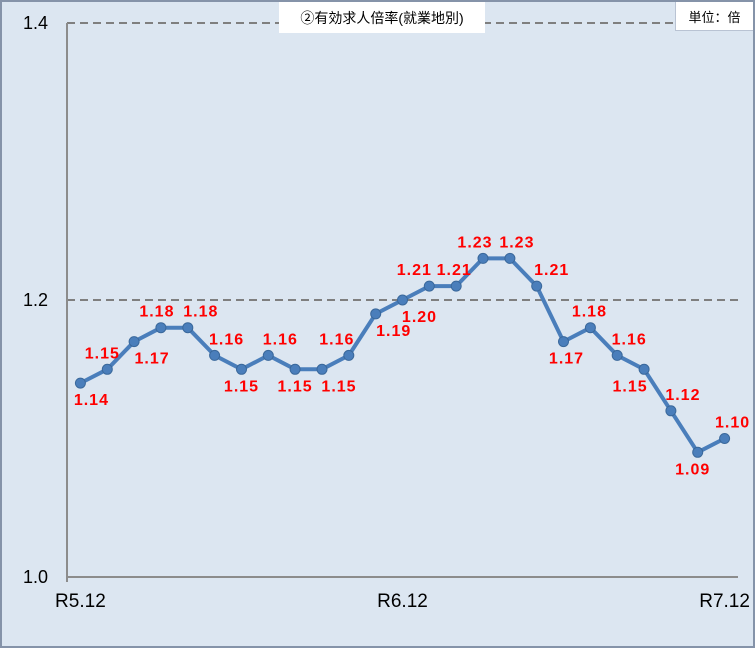  I want to click on chart-title: ②有効求人倍率(就業地別), so click(382, 17).